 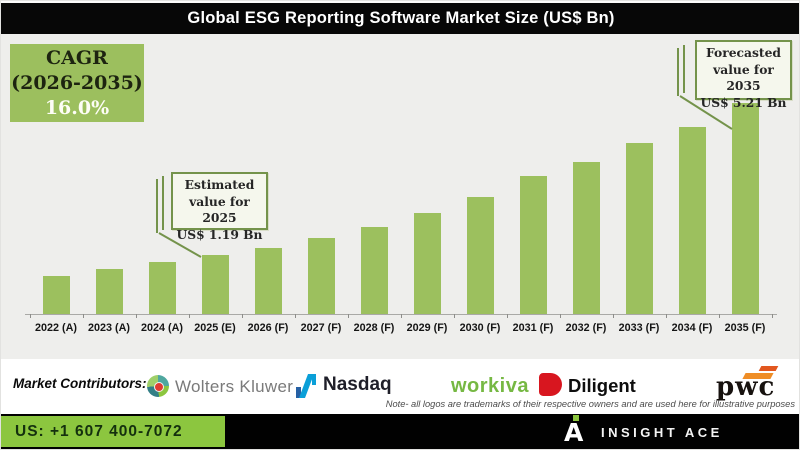 I want to click on cagr-period: (2026-2035), so click(x=77, y=83).